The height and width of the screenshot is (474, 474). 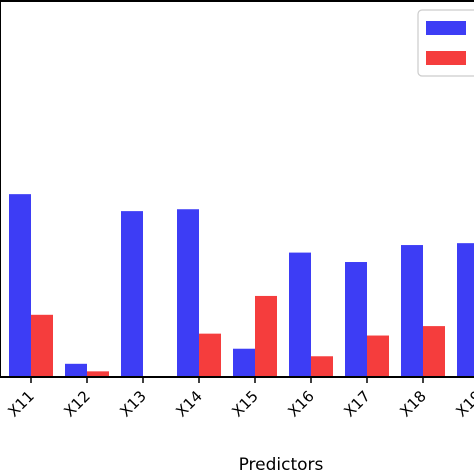 I want to click on x-tick-label: X17, so click(x=356, y=403).